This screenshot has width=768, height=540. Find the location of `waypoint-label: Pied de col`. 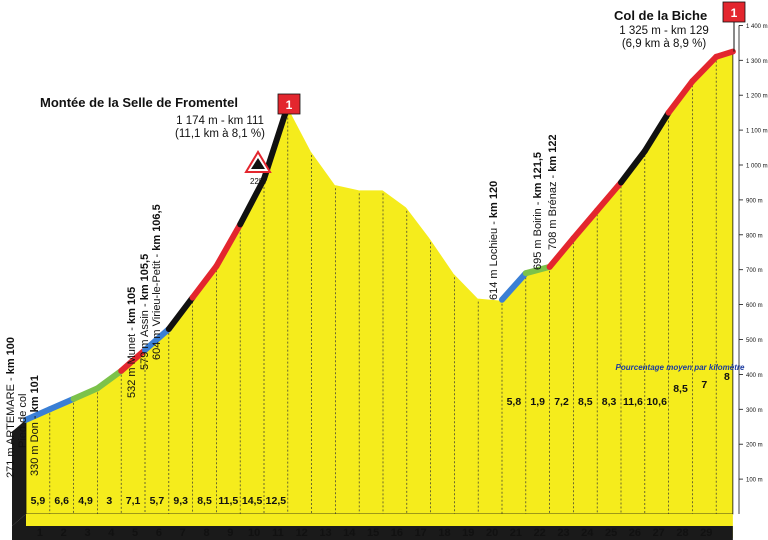

waypoint-label: Pied de col is located at coordinates (23, 421).